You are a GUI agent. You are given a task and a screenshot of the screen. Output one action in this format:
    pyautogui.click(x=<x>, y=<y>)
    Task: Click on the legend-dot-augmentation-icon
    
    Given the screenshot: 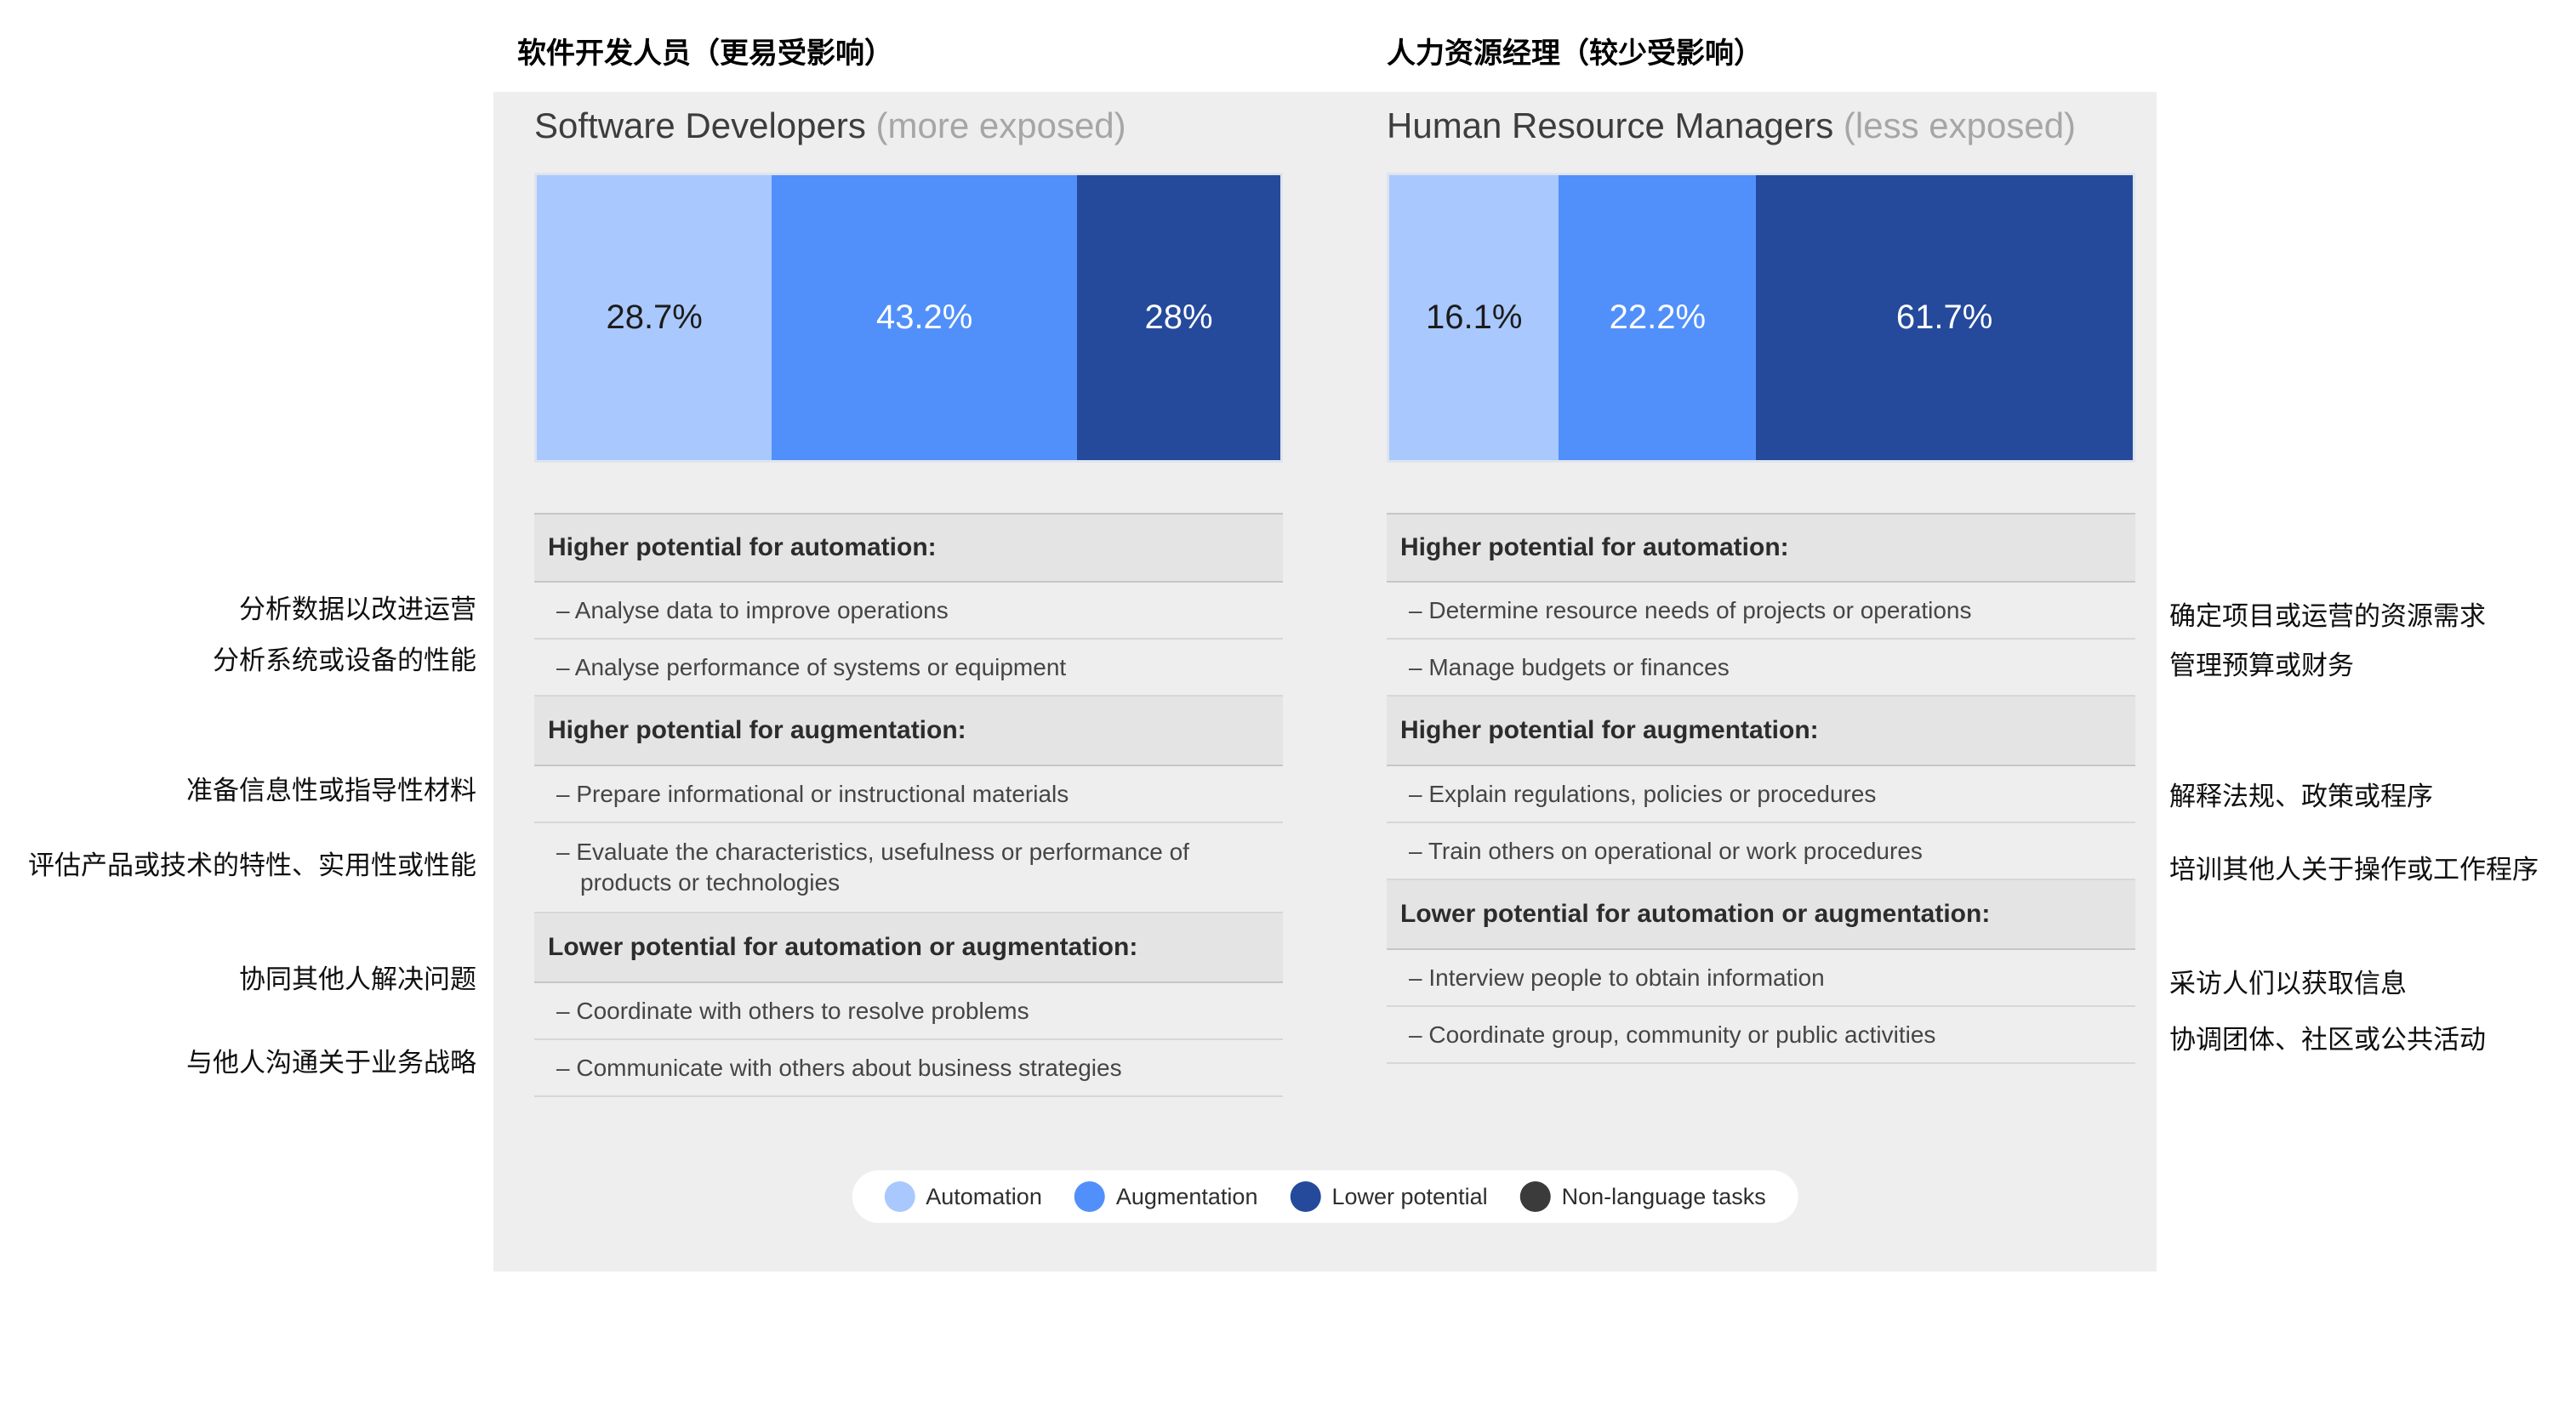 What is the action you would take?
    pyautogui.click(x=1089, y=1196)
    